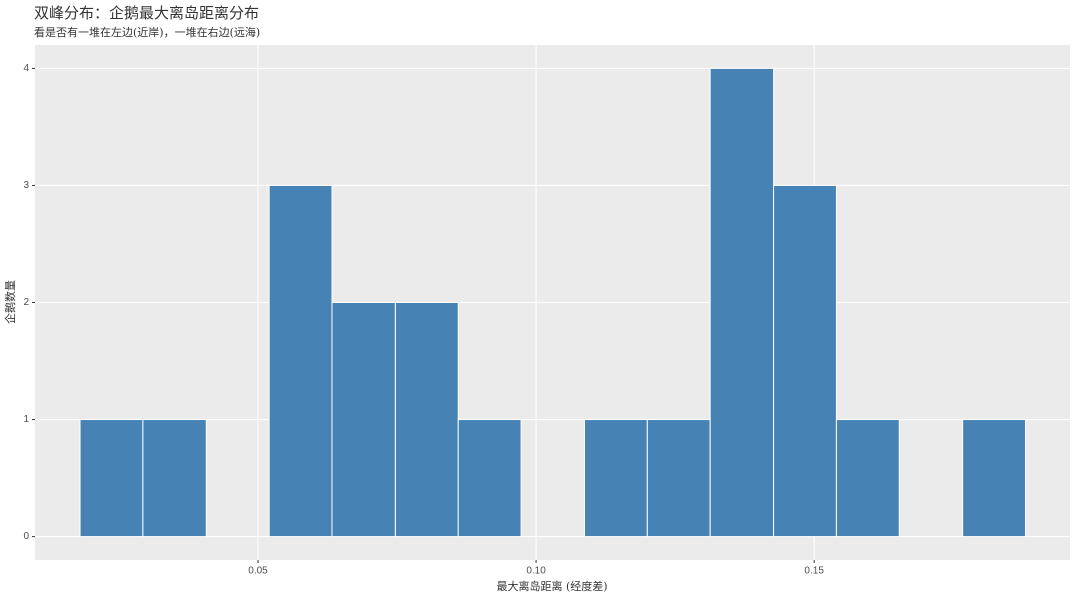 The height and width of the screenshot is (598, 1080). I want to click on y-tick-label: 3, so click(26, 185).